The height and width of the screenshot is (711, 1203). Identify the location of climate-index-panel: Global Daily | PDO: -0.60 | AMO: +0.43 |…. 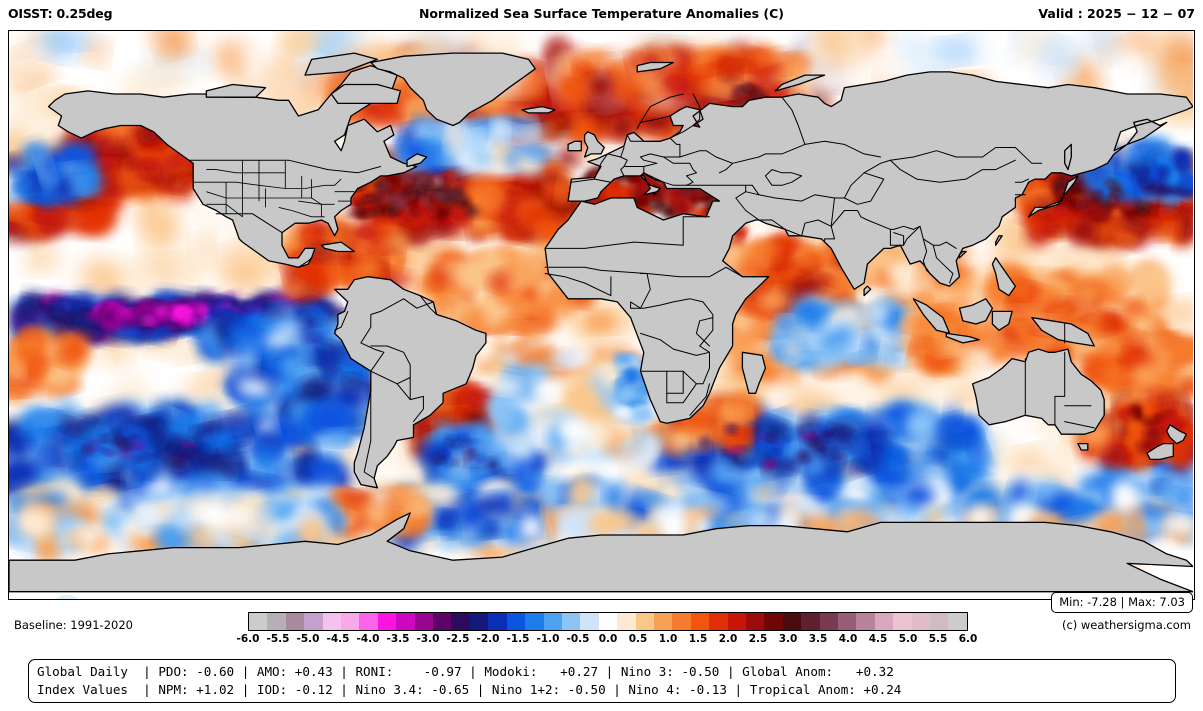
(602, 681).